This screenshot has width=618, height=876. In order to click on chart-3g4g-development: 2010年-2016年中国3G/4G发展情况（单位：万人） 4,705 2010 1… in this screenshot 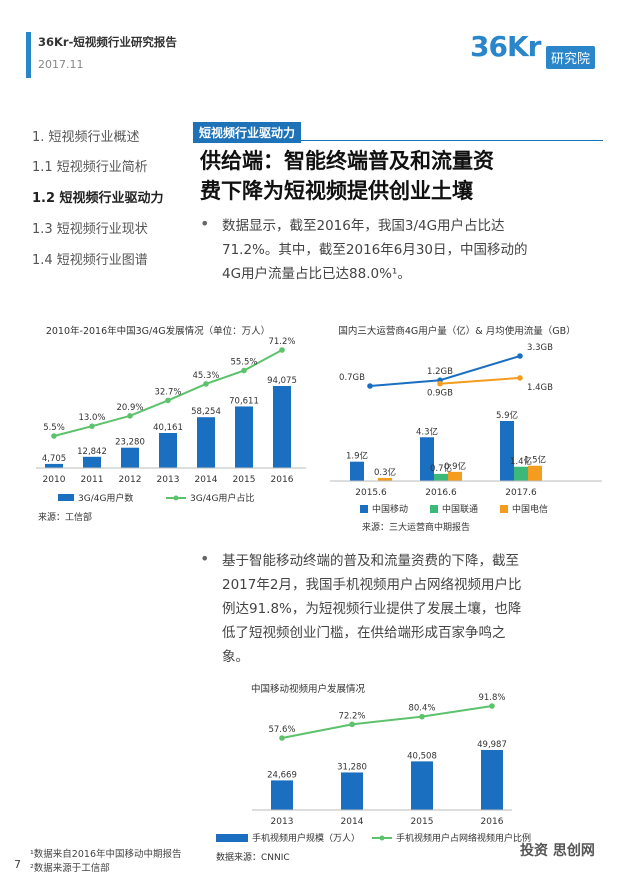, I will do `click(171, 424)`.